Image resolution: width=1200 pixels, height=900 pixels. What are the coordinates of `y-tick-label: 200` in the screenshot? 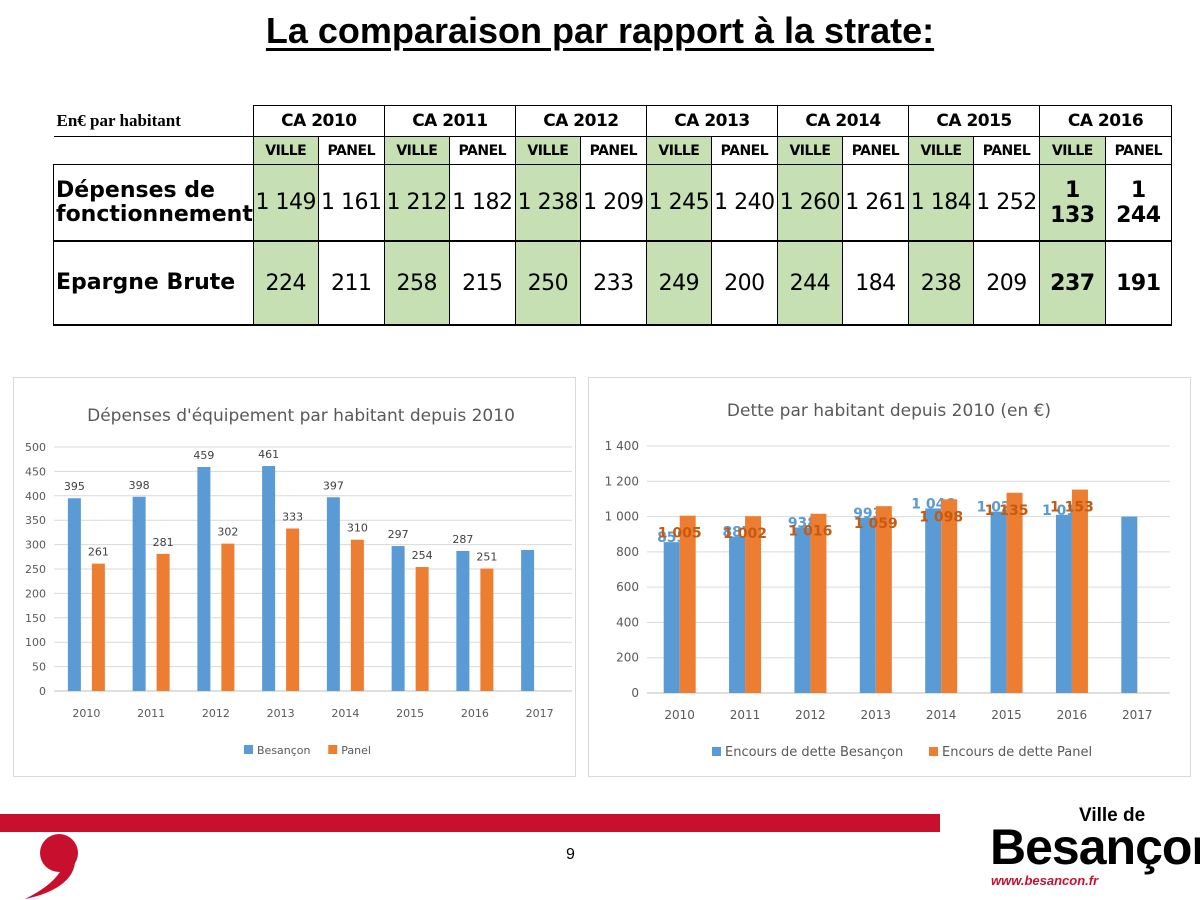 It's located at (627, 658).